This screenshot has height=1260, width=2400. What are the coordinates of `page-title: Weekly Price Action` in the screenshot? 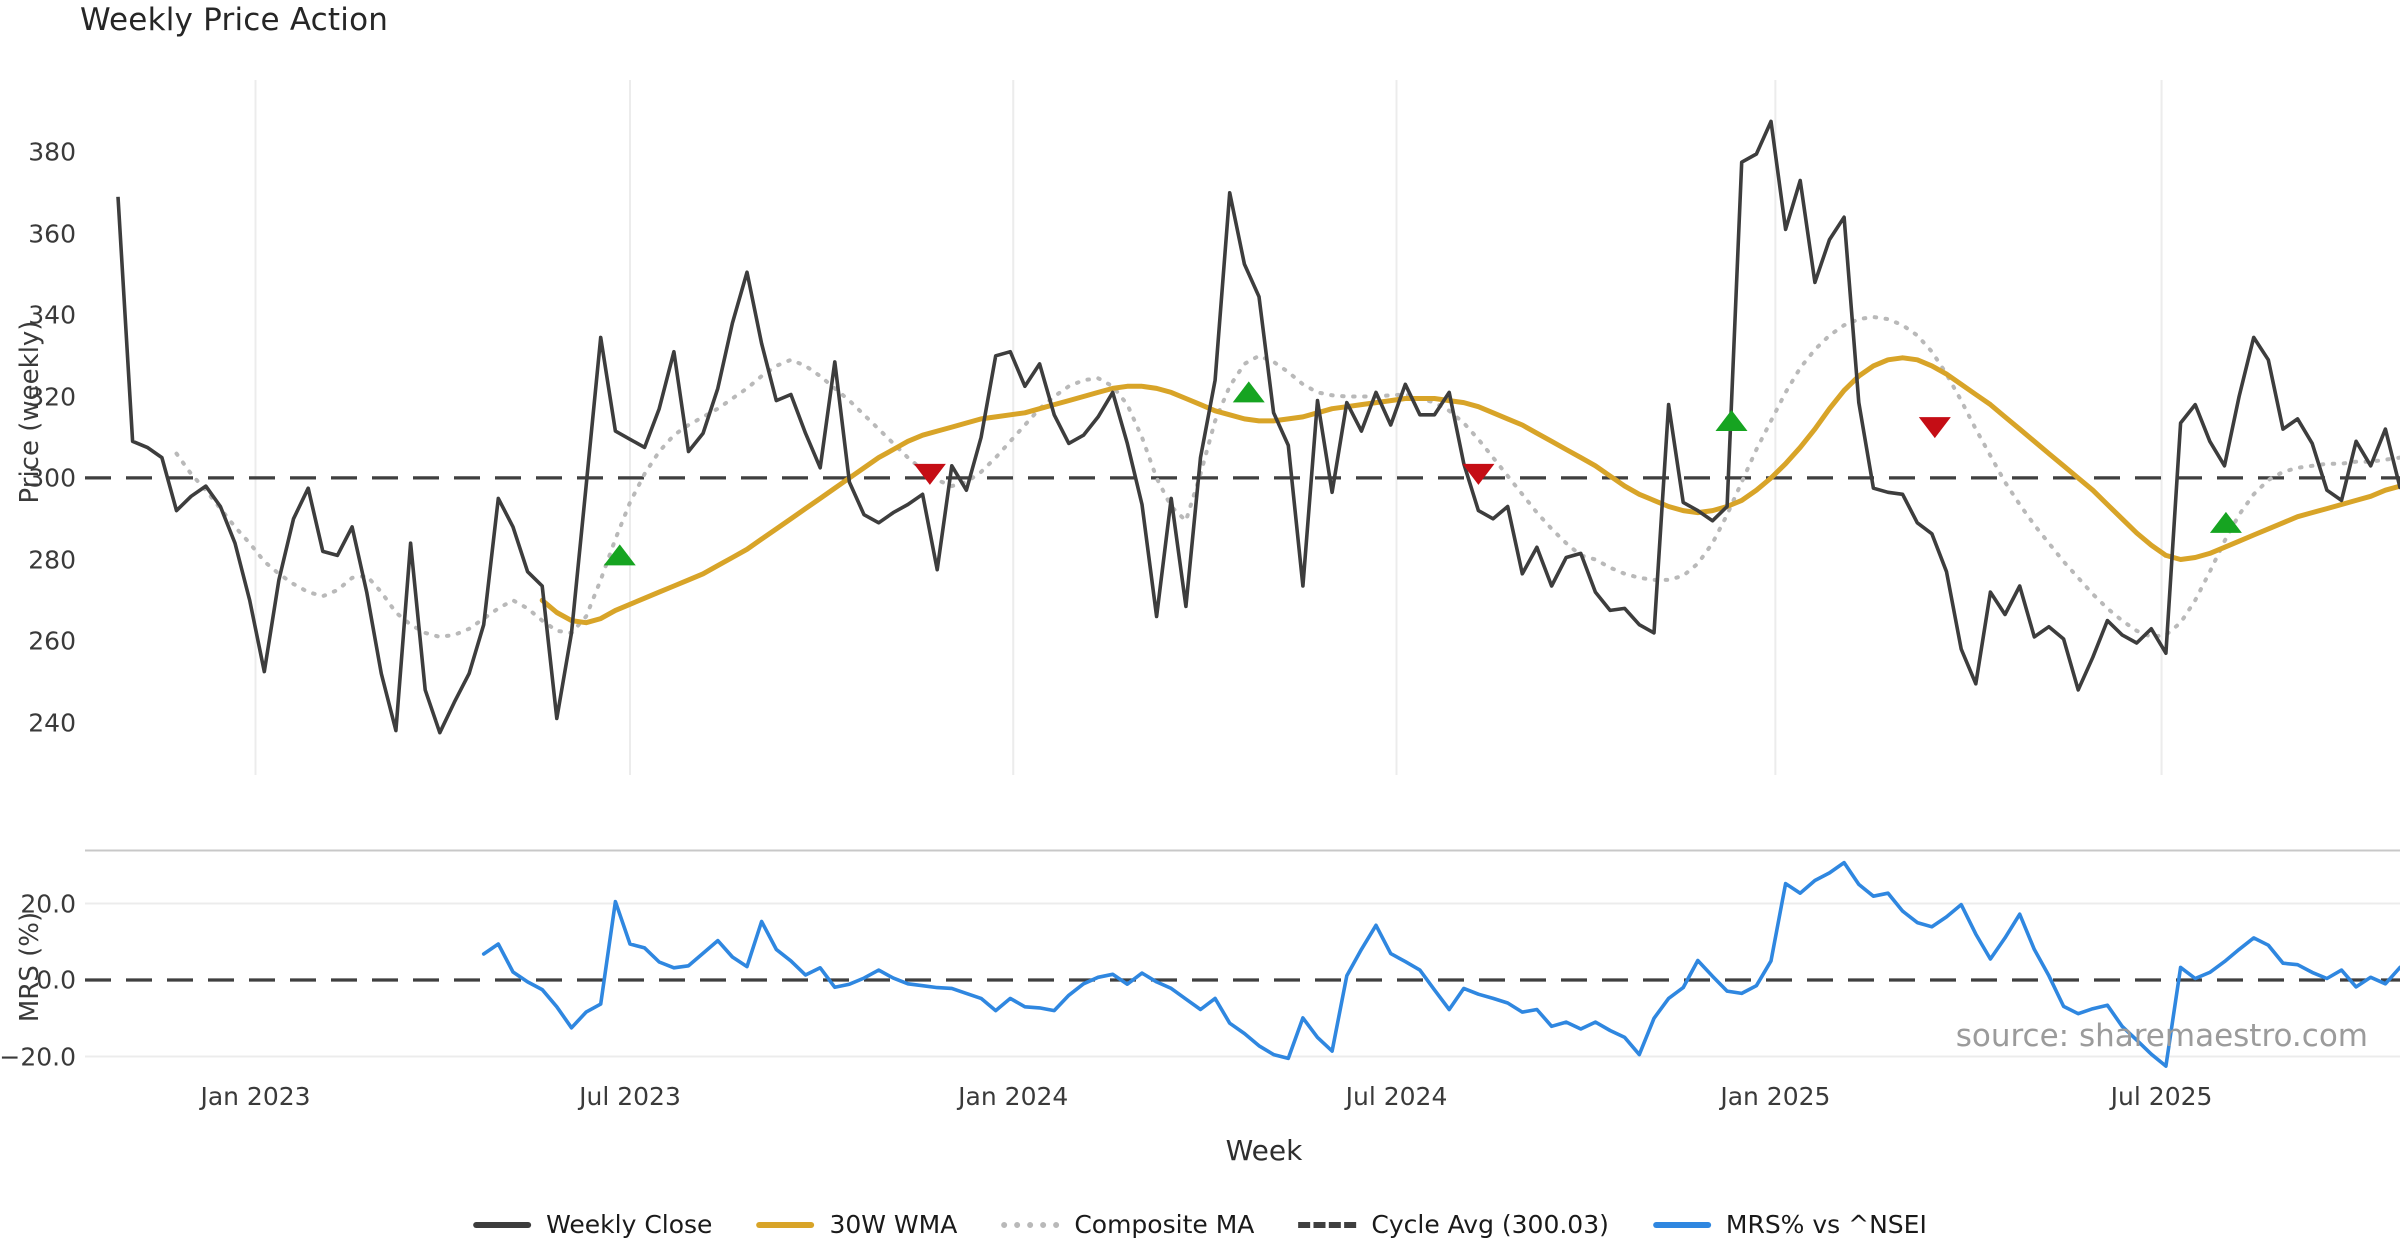 It's located at (234, 20).